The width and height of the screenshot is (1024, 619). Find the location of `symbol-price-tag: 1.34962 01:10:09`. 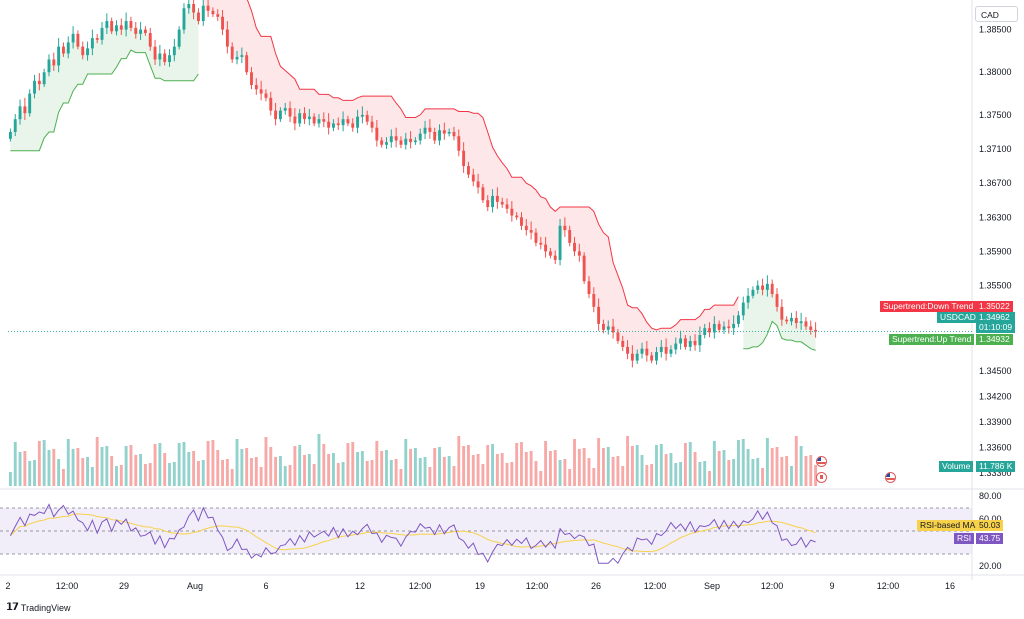

symbol-price-tag: 1.34962 01:10:09 is located at coordinates (996, 322).